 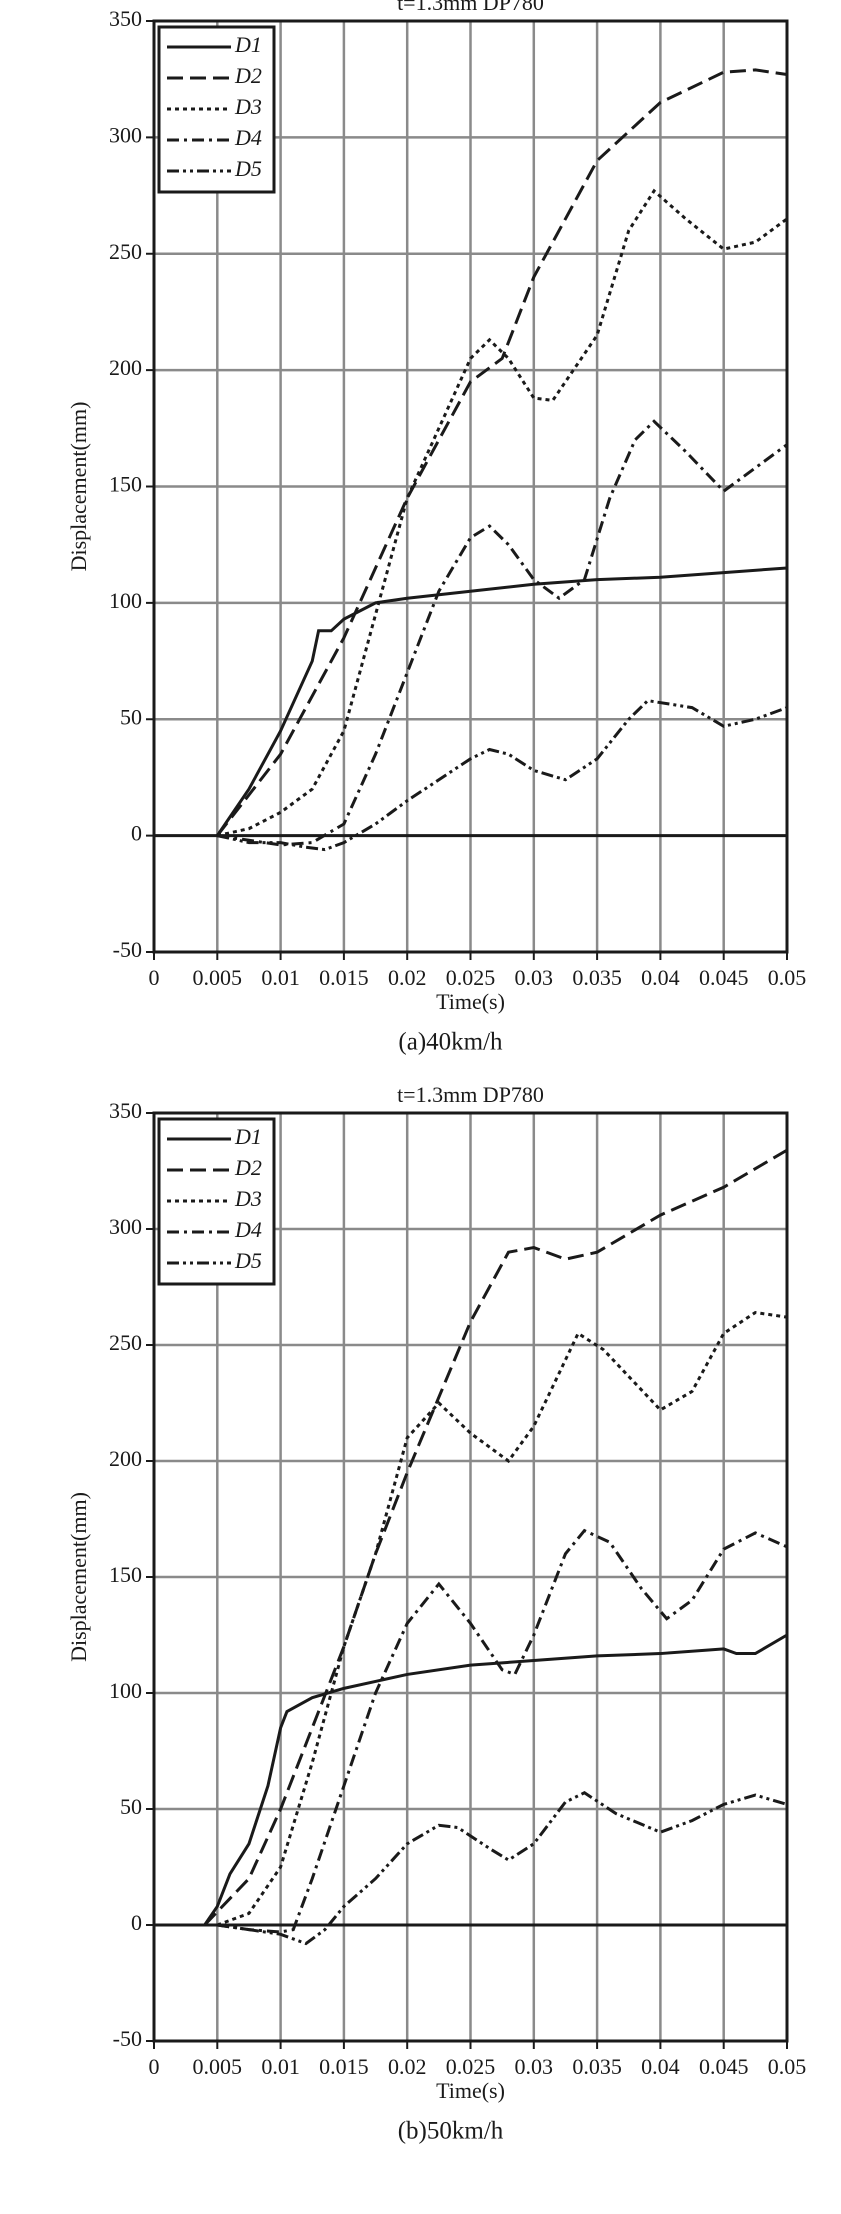 I want to click on caption: (a)40km/h, so click(x=450, y=1042).